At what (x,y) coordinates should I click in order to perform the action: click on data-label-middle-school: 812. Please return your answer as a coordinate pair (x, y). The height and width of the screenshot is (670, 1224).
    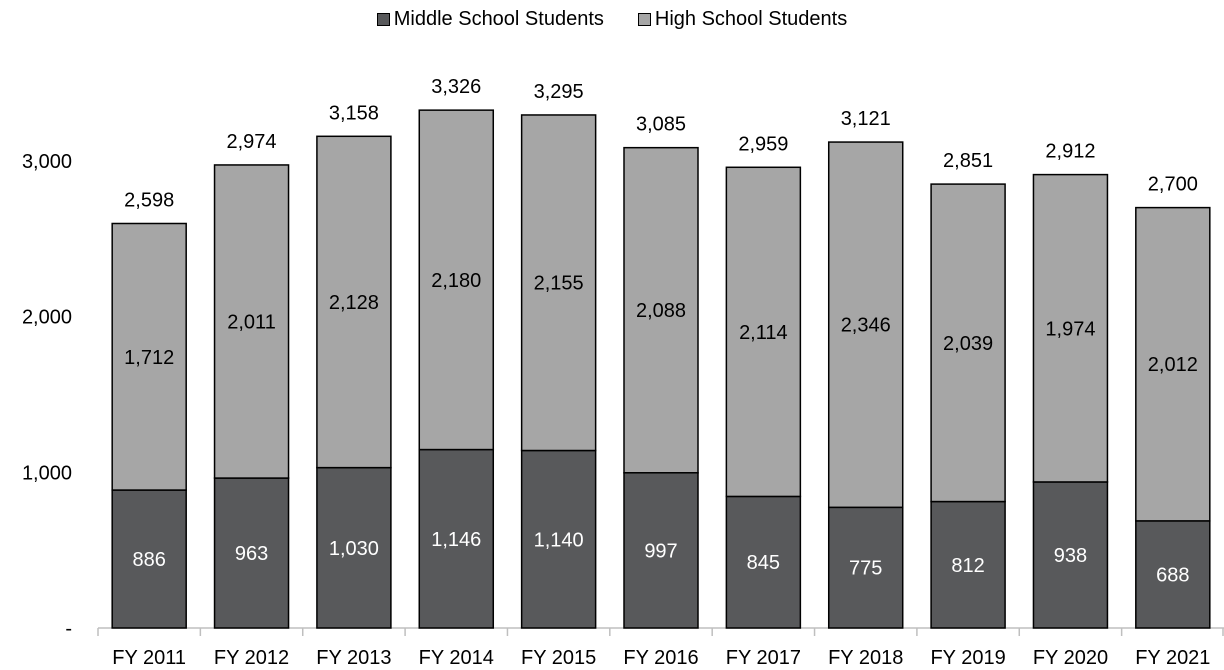
    Looking at the image, I should click on (967, 566).